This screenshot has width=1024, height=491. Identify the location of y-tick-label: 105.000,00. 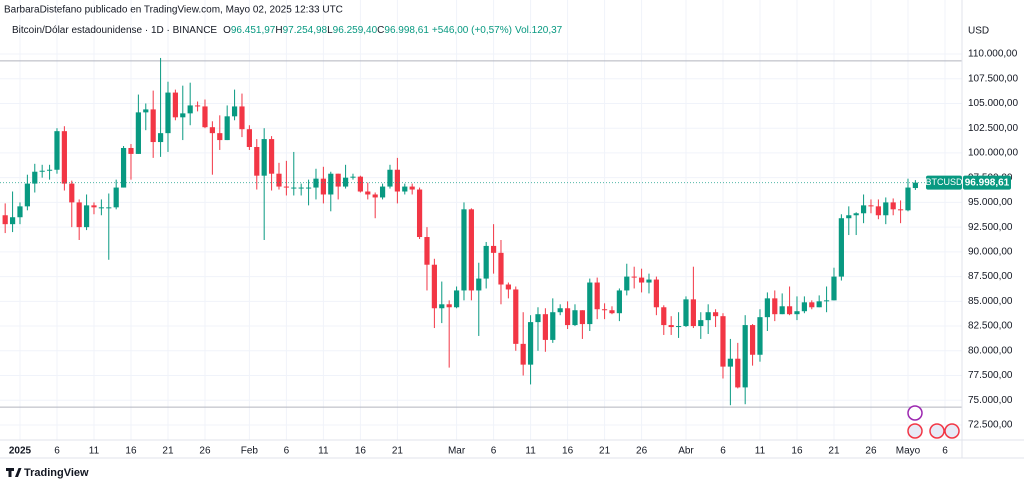
(993, 103).